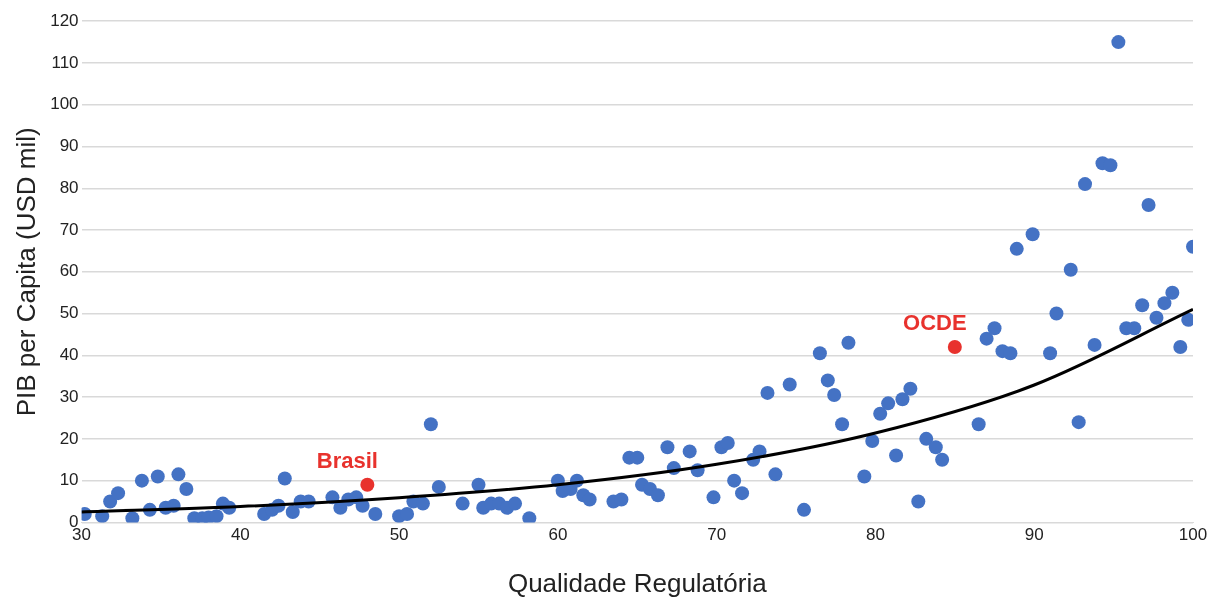 The width and height of the screenshot is (1225, 612). Describe the element at coordinates (1193, 535) in the screenshot. I see `x-tick-label: 100` at that location.